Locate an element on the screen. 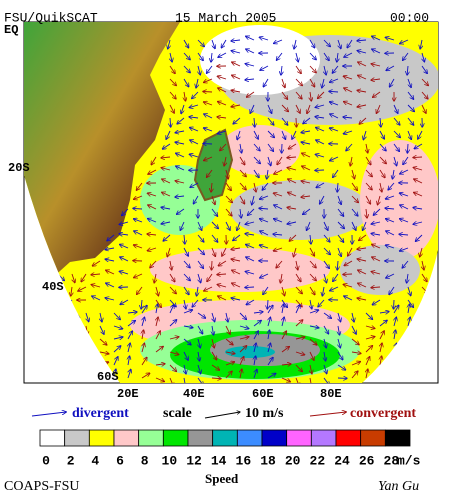  colorbar-tick: 18 is located at coordinates (268, 460).